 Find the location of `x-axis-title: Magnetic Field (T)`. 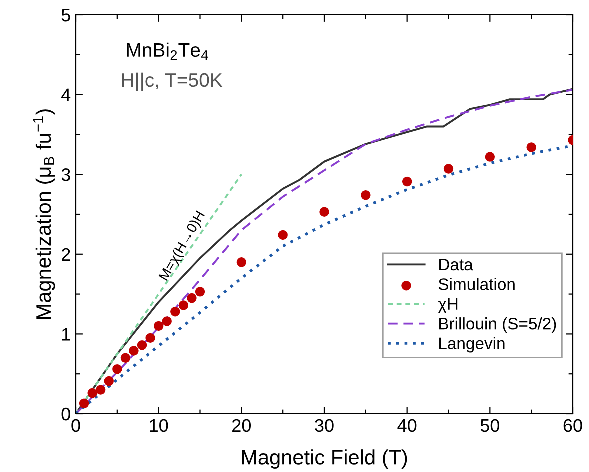

x-axis-title: Magnetic Field (T) is located at coordinates (325, 459).